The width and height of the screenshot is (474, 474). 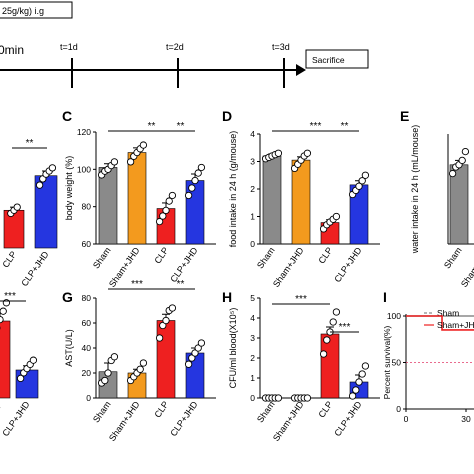 I want to click on significance-label-F: ***, so click(x=10, y=296).